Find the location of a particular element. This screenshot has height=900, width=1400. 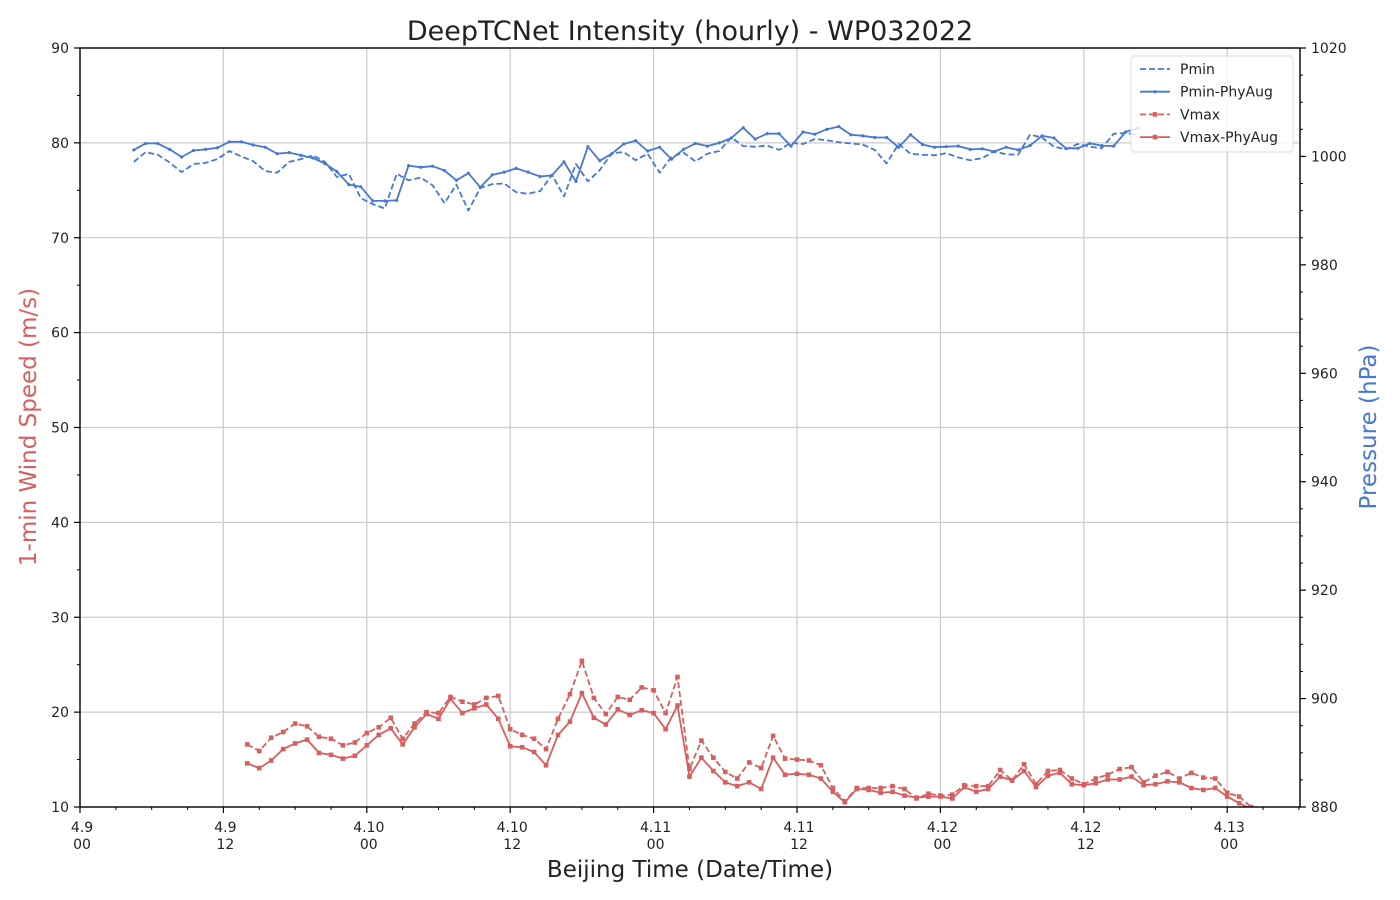

series-pmin-phyaug is located at coordinates (636, 164).